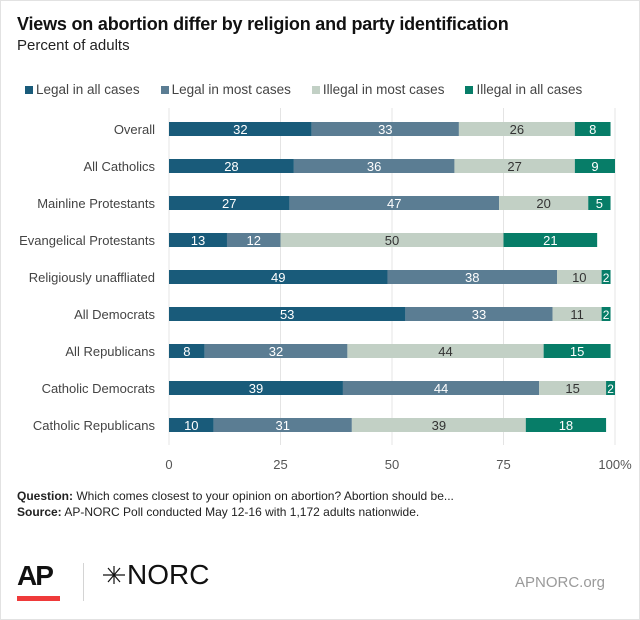  I want to click on legend-label: Legal in all cases, so click(88, 89).